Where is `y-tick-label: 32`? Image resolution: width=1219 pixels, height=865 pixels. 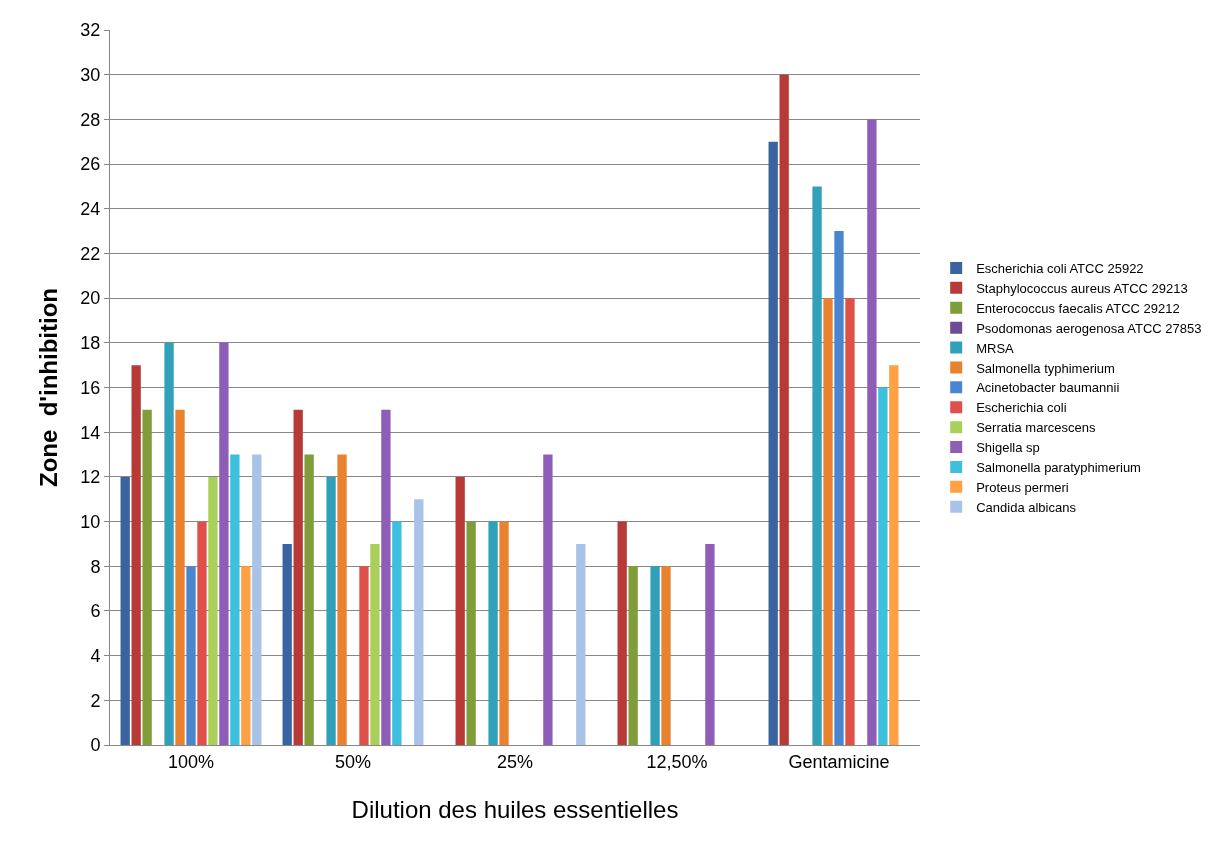 y-tick-label: 32 is located at coordinates (90, 30).